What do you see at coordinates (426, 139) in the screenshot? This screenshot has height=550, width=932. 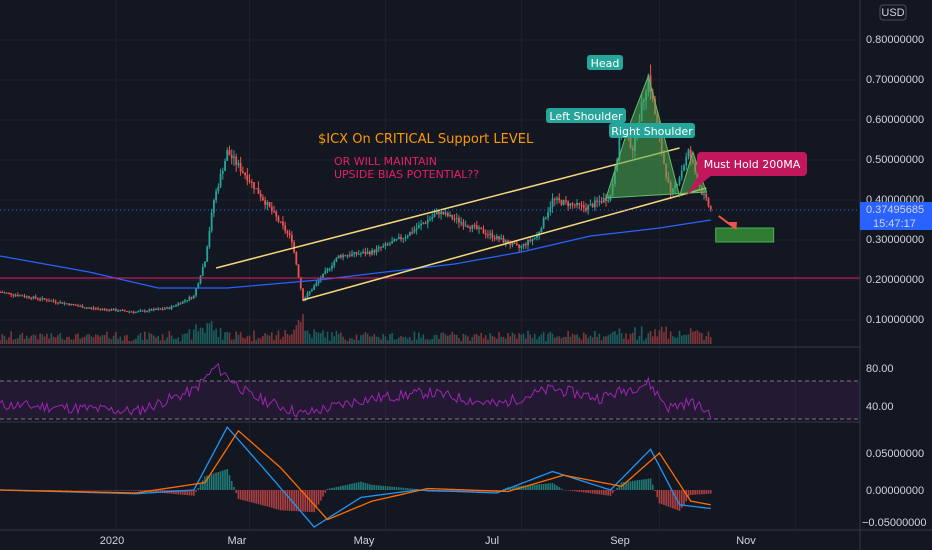 I see `chart-title: $ICX On CRITICAL Support LEVEL` at bounding box center [426, 139].